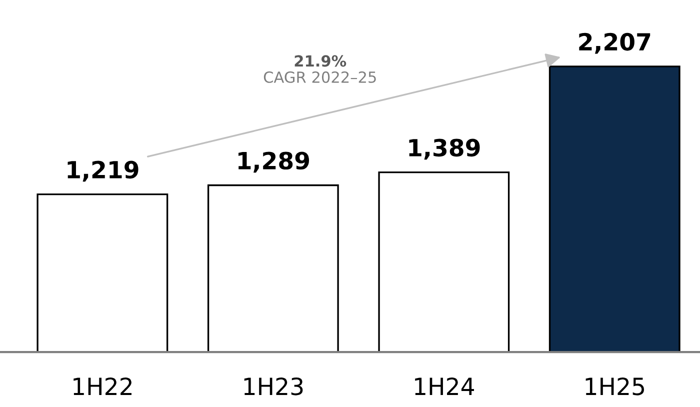 The height and width of the screenshot is (407, 700). I want to click on data-label: 2,207, so click(614, 43).